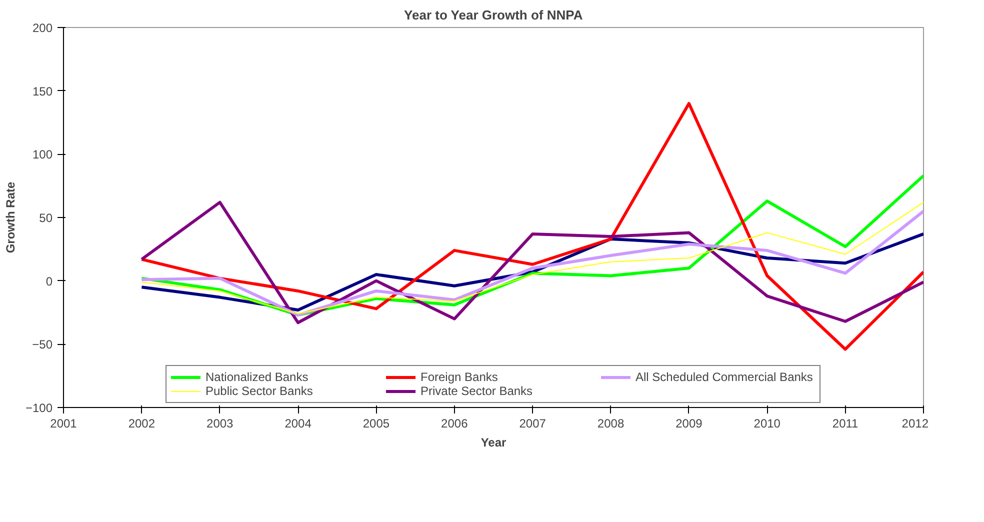 This screenshot has height=522, width=984. What do you see at coordinates (42, 91) in the screenshot?
I see `y-tick-label: 150` at bounding box center [42, 91].